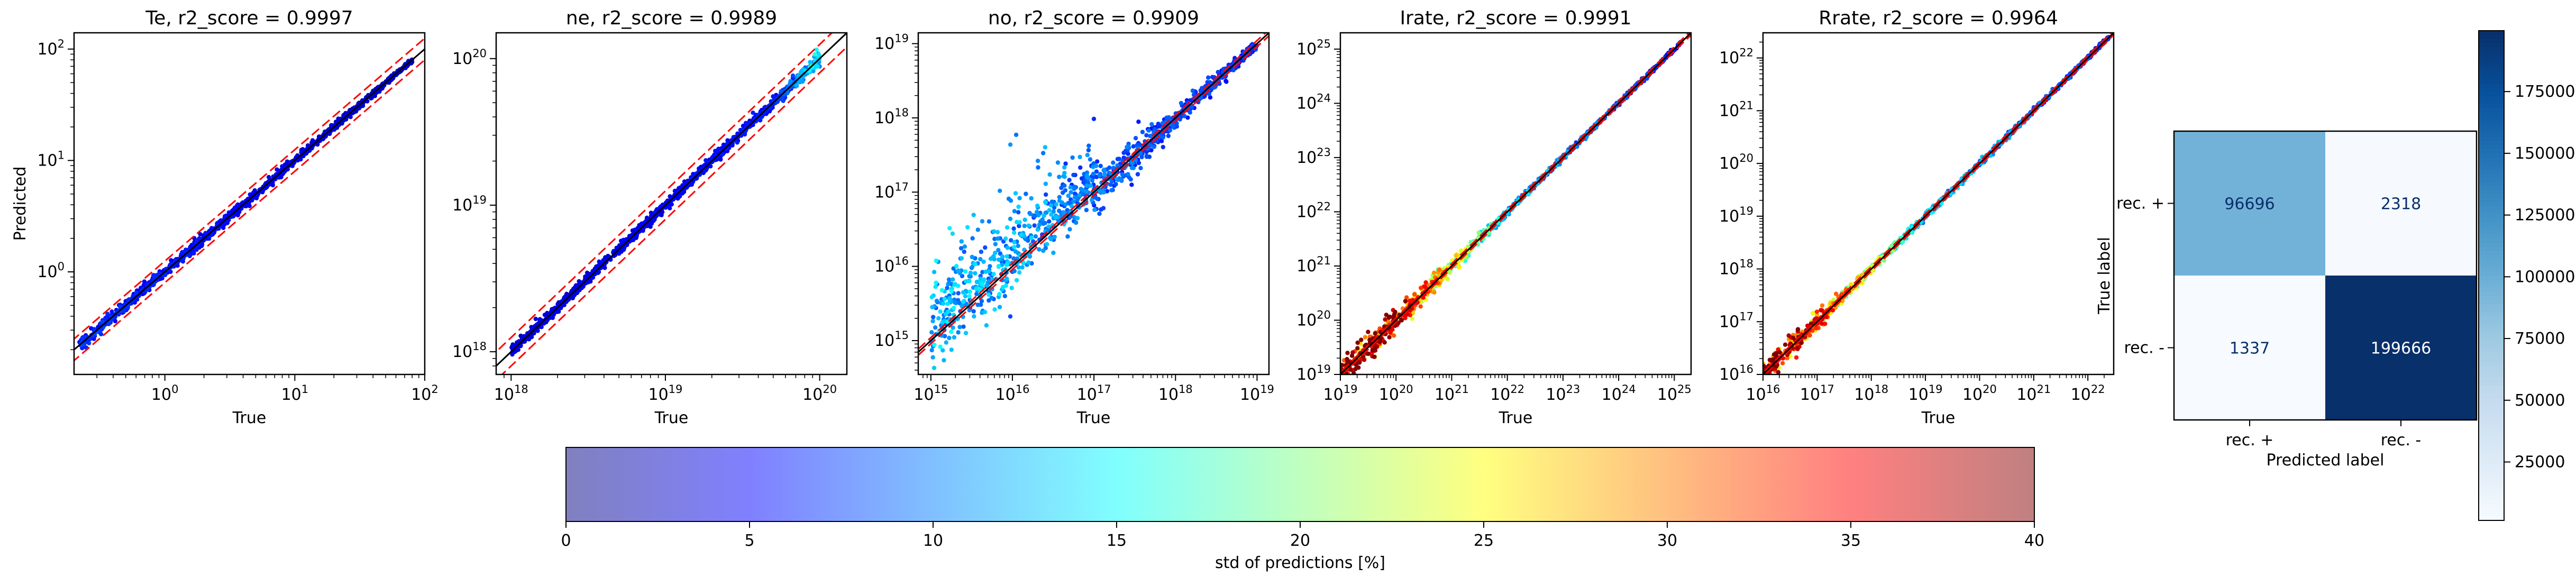 This screenshot has width=2576, height=577. What do you see at coordinates (1619, 393) in the screenshot?
I see `x-tick-label: 1024` at bounding box center [1619, 393].